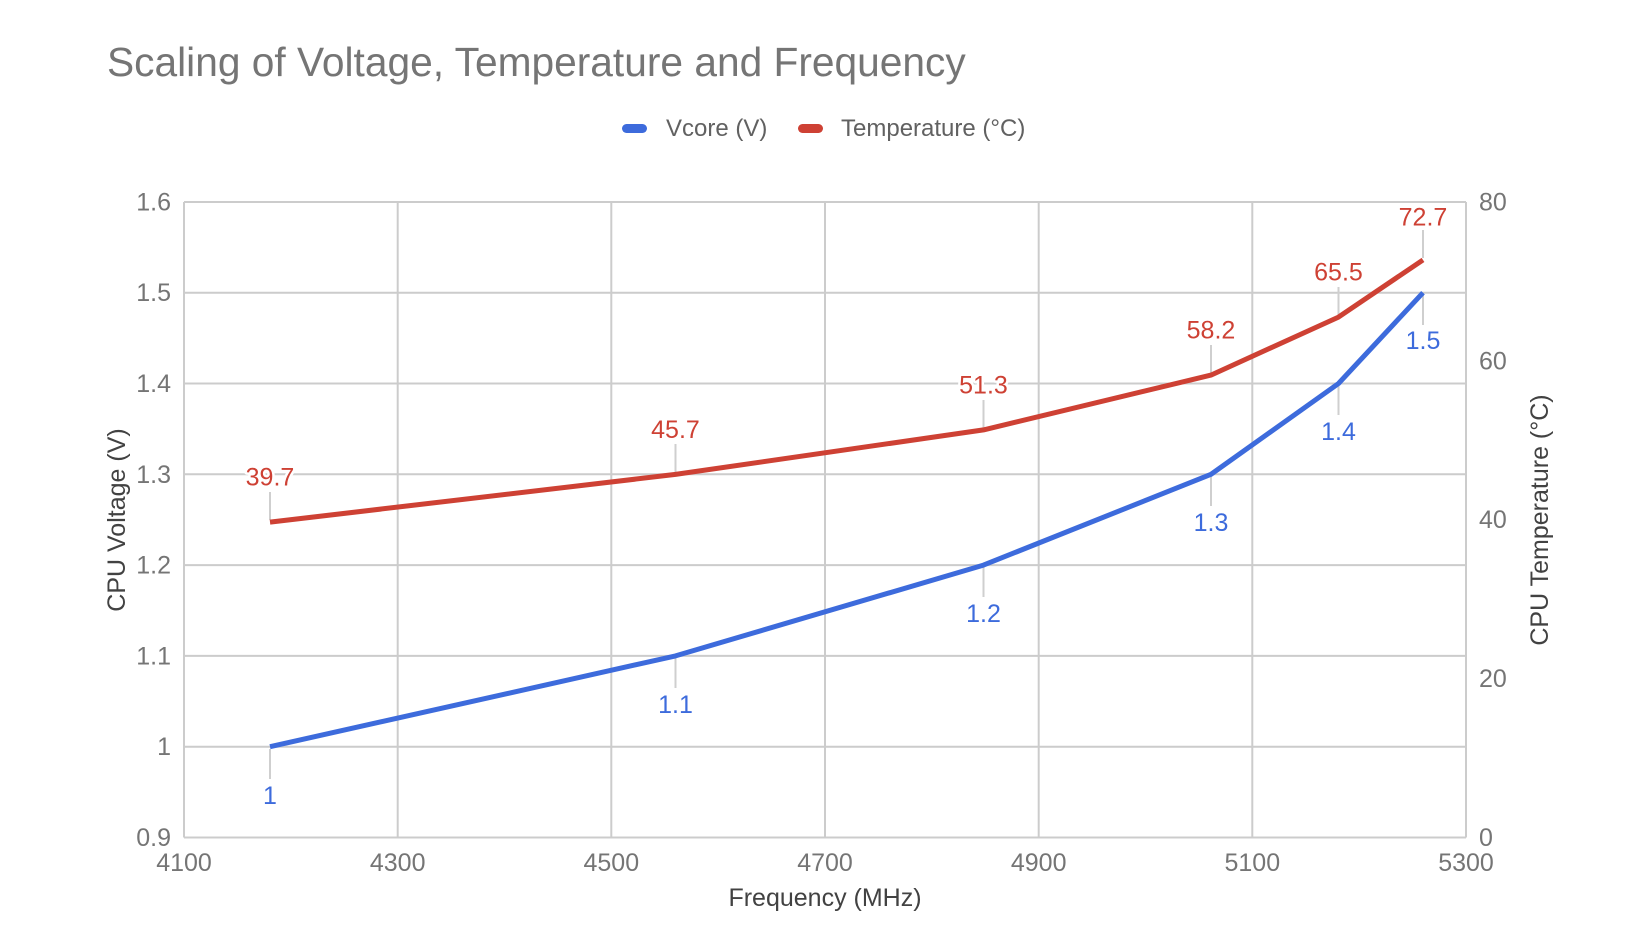  Describe the element at coordinates (1493, 203) in the screenshot. I see `svg-text: 80` at that location.